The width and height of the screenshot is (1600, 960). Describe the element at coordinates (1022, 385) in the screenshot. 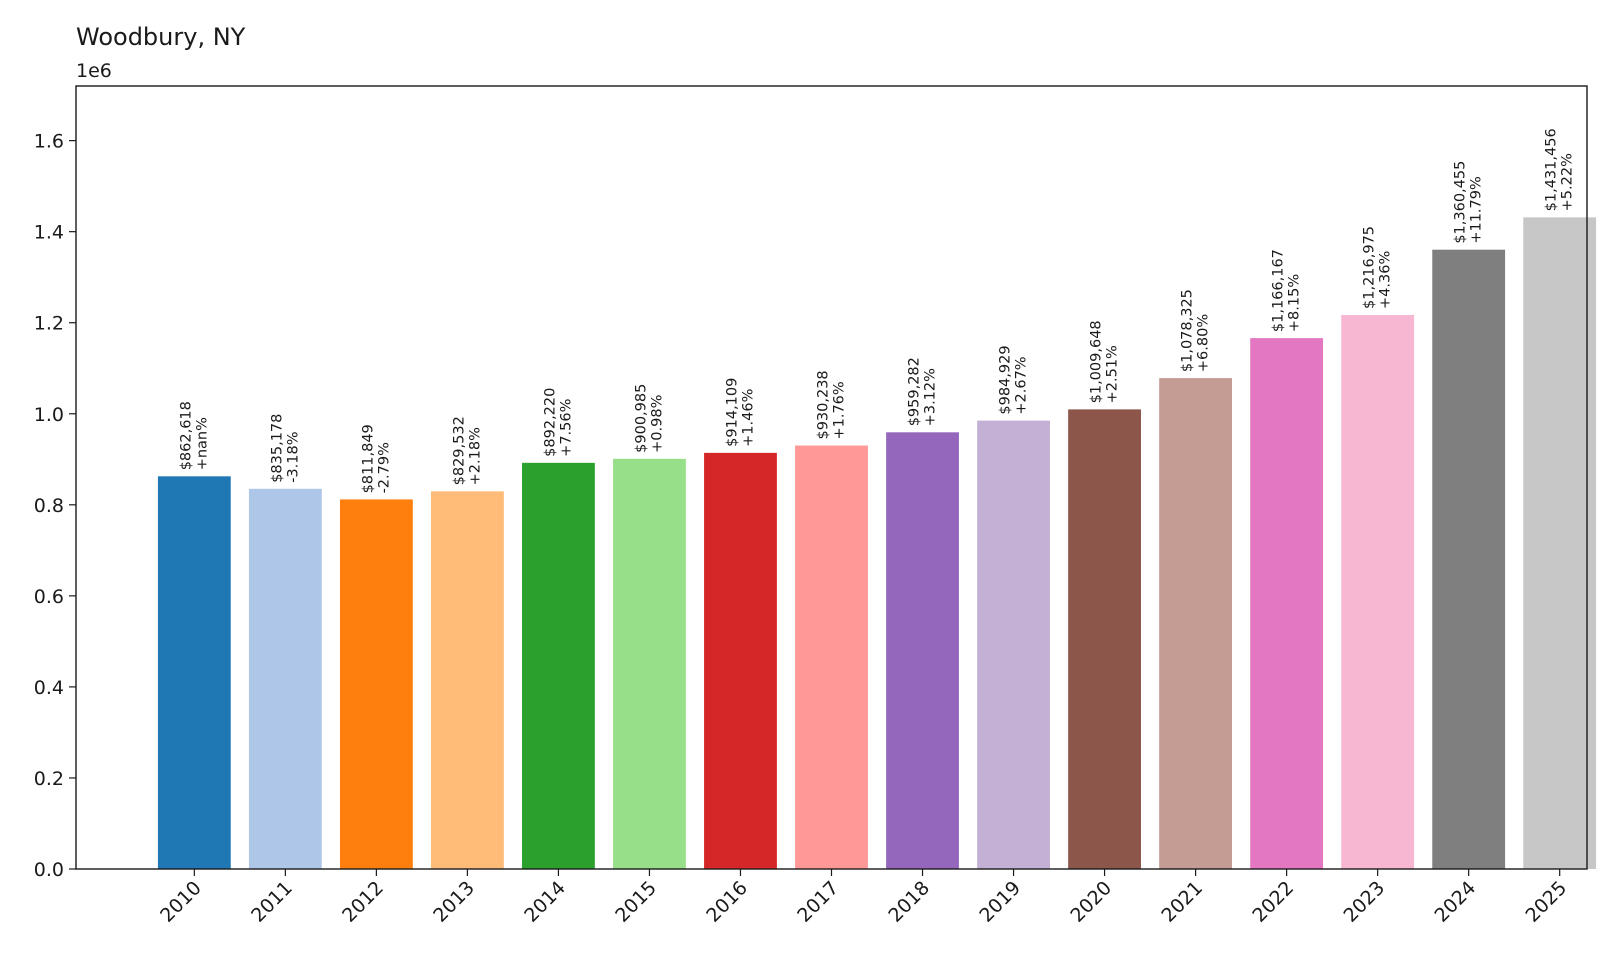

I see `data-label-change: +2.67%` at that location.